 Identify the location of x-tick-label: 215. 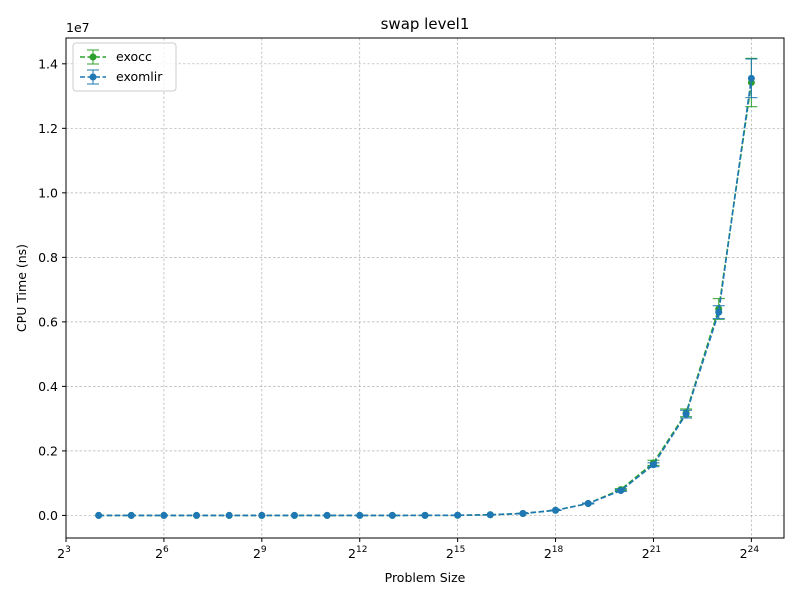
(455, 553).